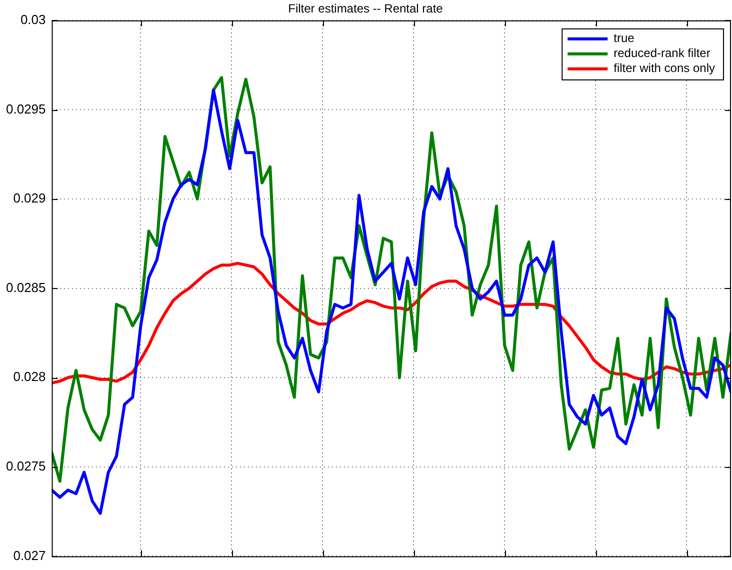 Image resolution: width=732 pixels, height=570 pixels. Describe the element at coordinates (26, 108) in the screenshot. I see `y-tick-label: 0.0295` at that location.